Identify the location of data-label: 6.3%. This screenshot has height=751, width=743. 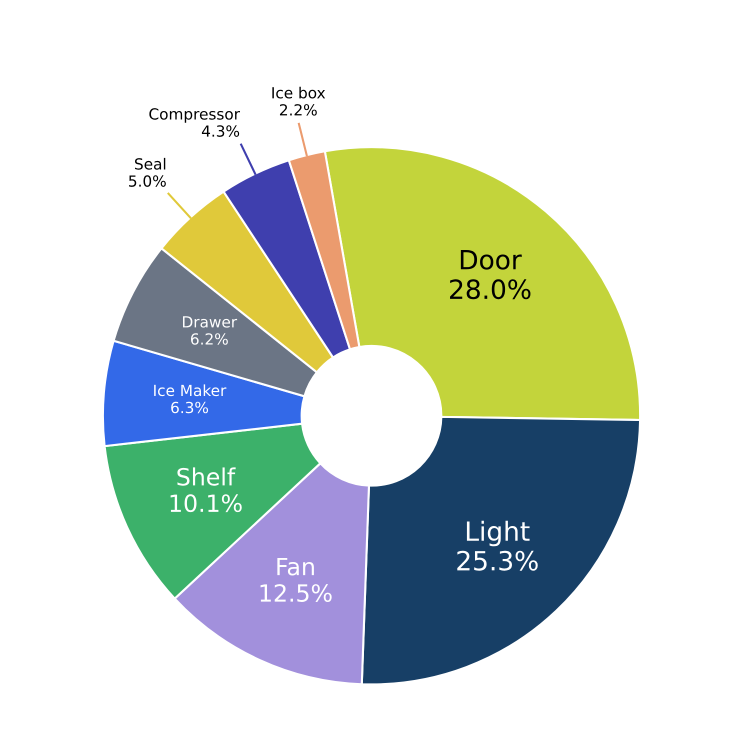
(189, 408).